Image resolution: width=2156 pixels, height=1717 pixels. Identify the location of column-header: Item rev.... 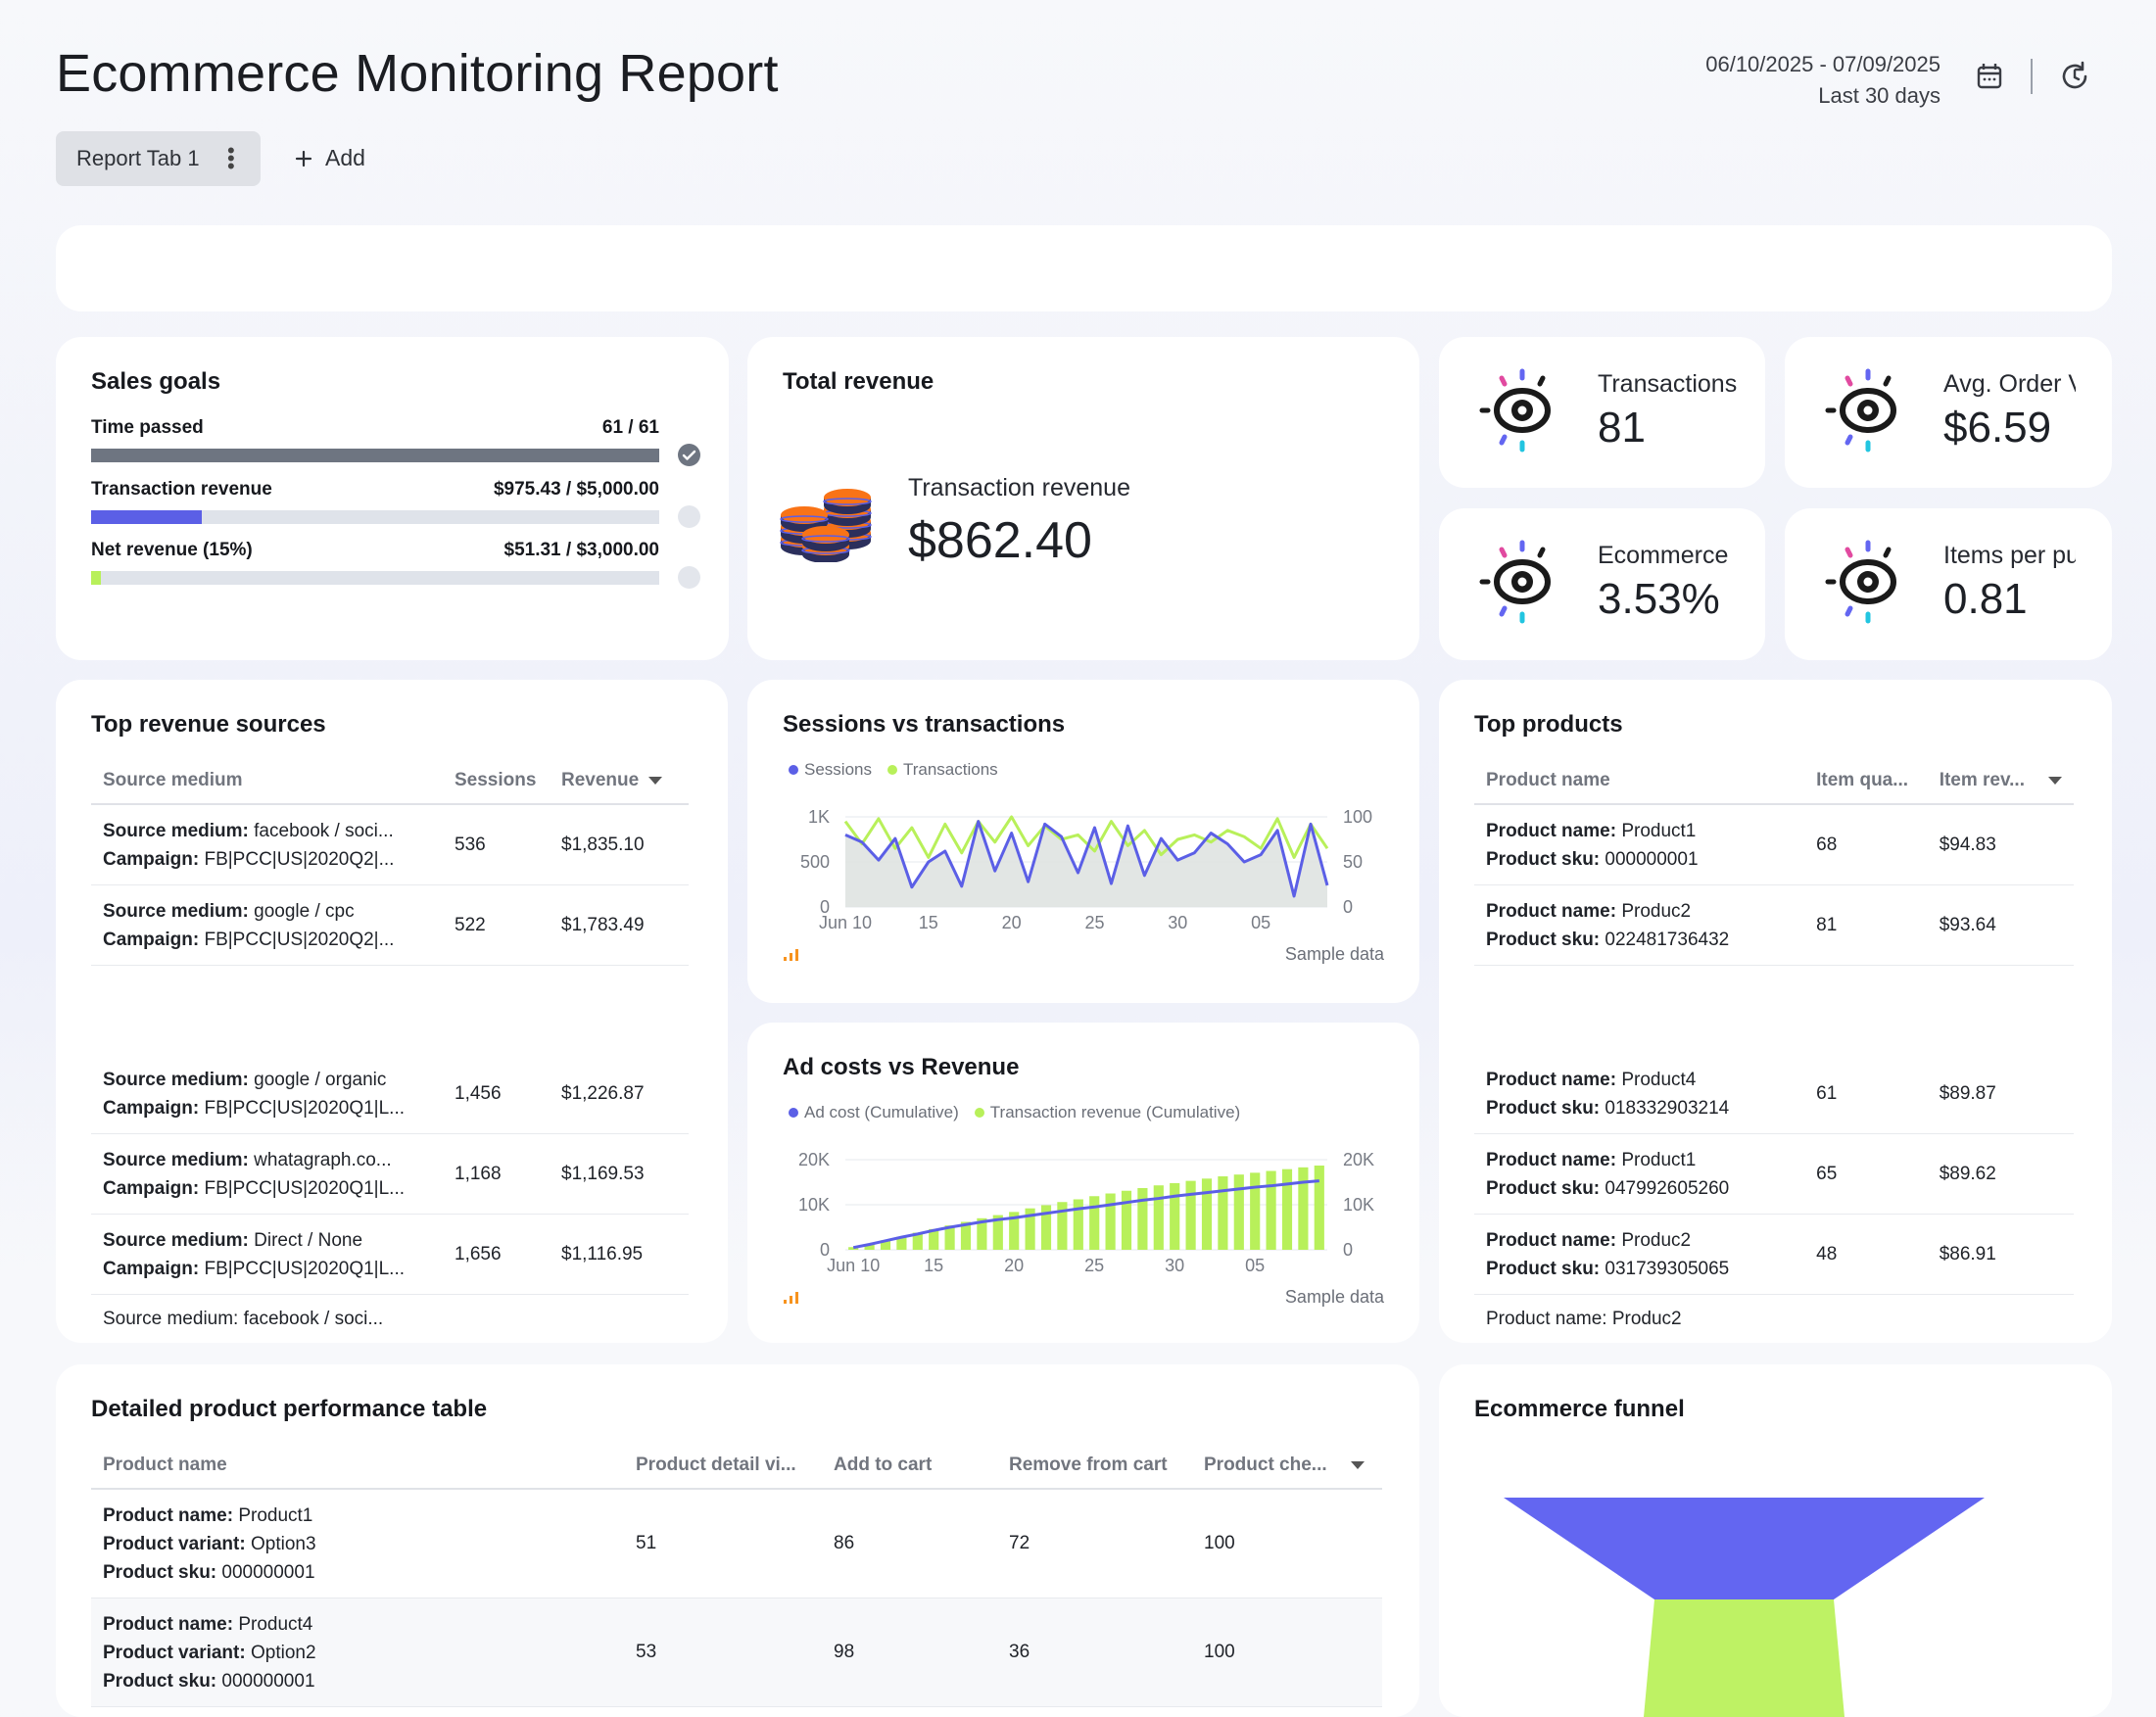
(2000, 781).